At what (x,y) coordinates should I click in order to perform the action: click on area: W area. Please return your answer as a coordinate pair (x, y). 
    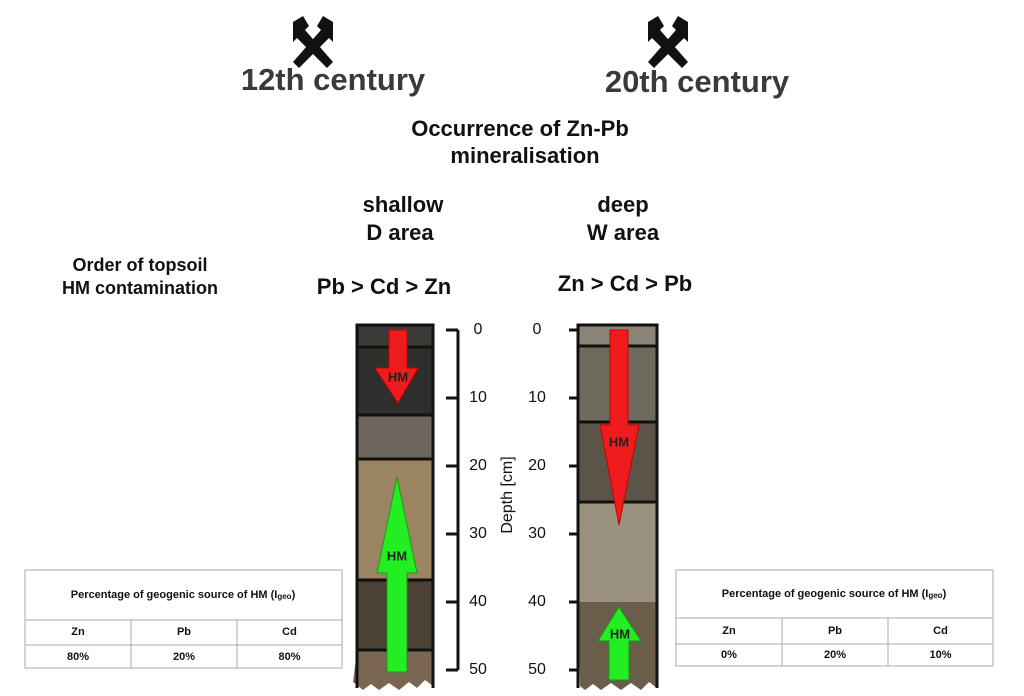
    Looking at the image, I should click on (623, 232).